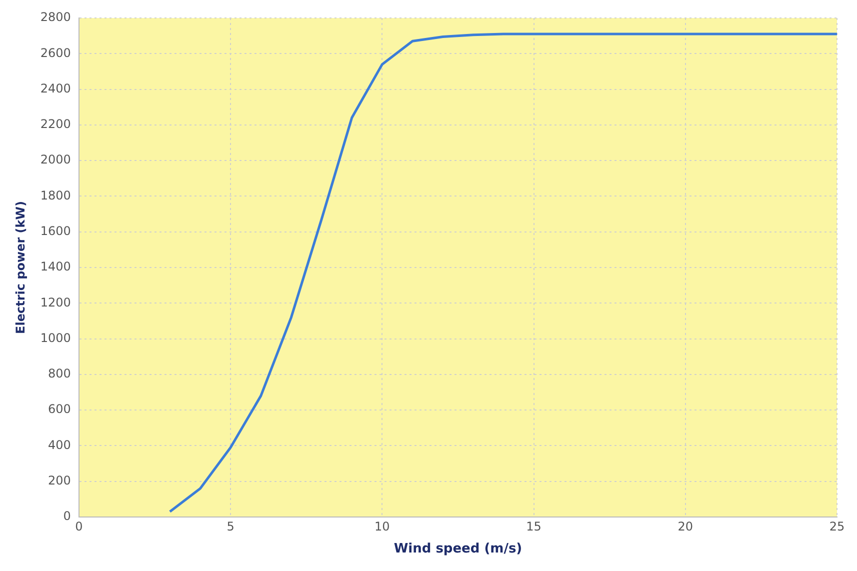 The image size is (857, 571). What do you see at coordinates (230, 526) in the screenshot?
I see `x-tick-label: 5` at bounding box center [230, 526].